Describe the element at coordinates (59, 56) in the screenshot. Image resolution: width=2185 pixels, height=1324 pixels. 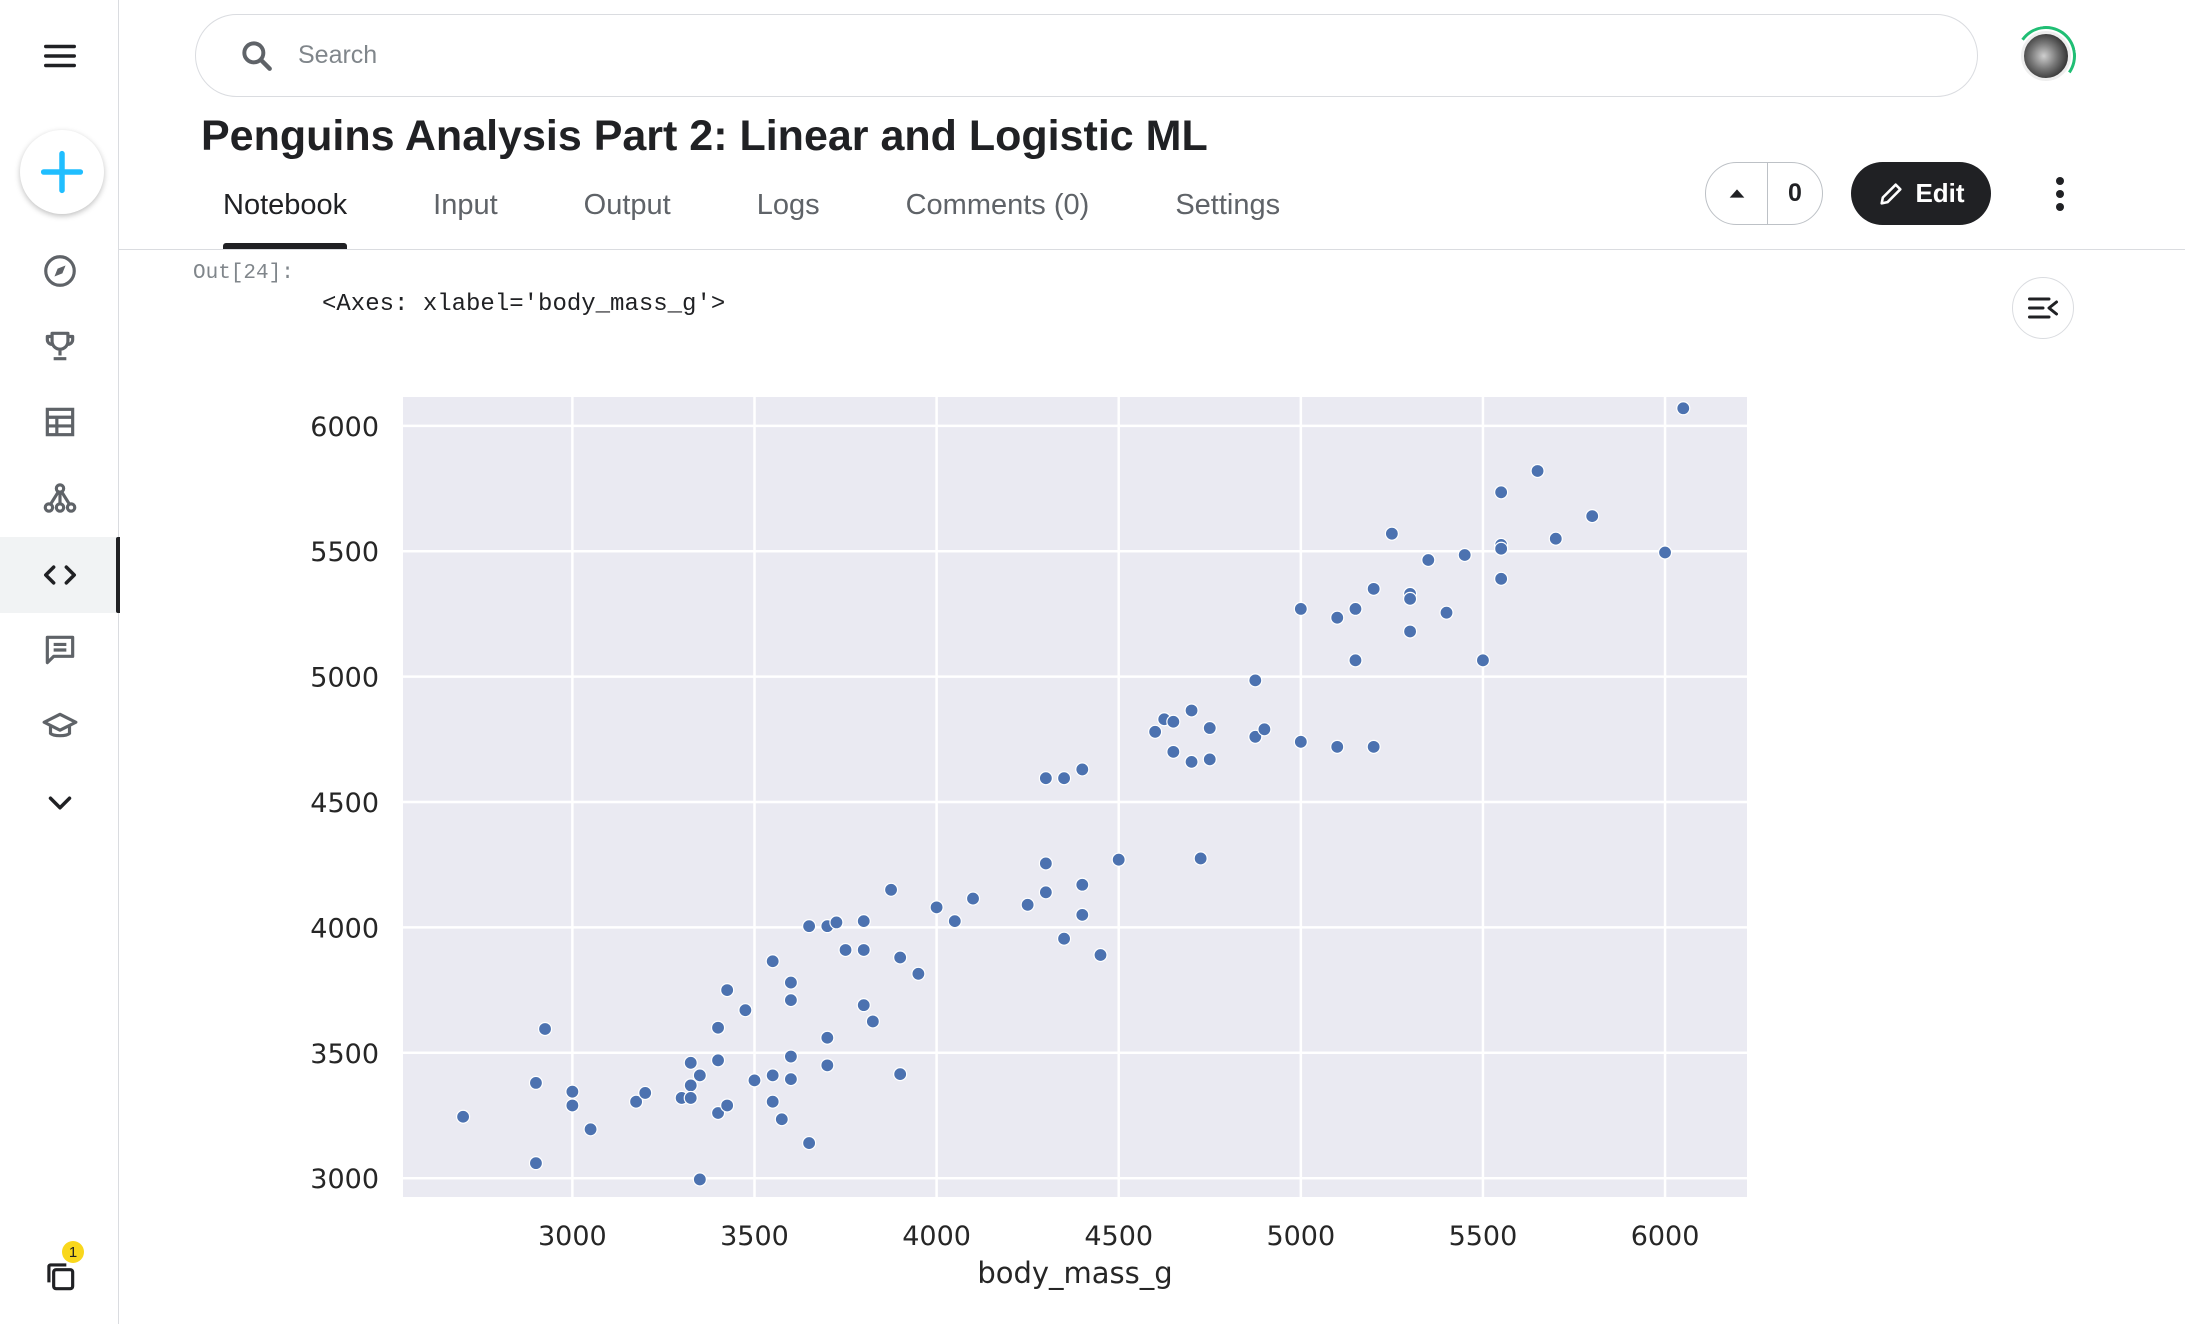
I see `menu-icon` at that location.